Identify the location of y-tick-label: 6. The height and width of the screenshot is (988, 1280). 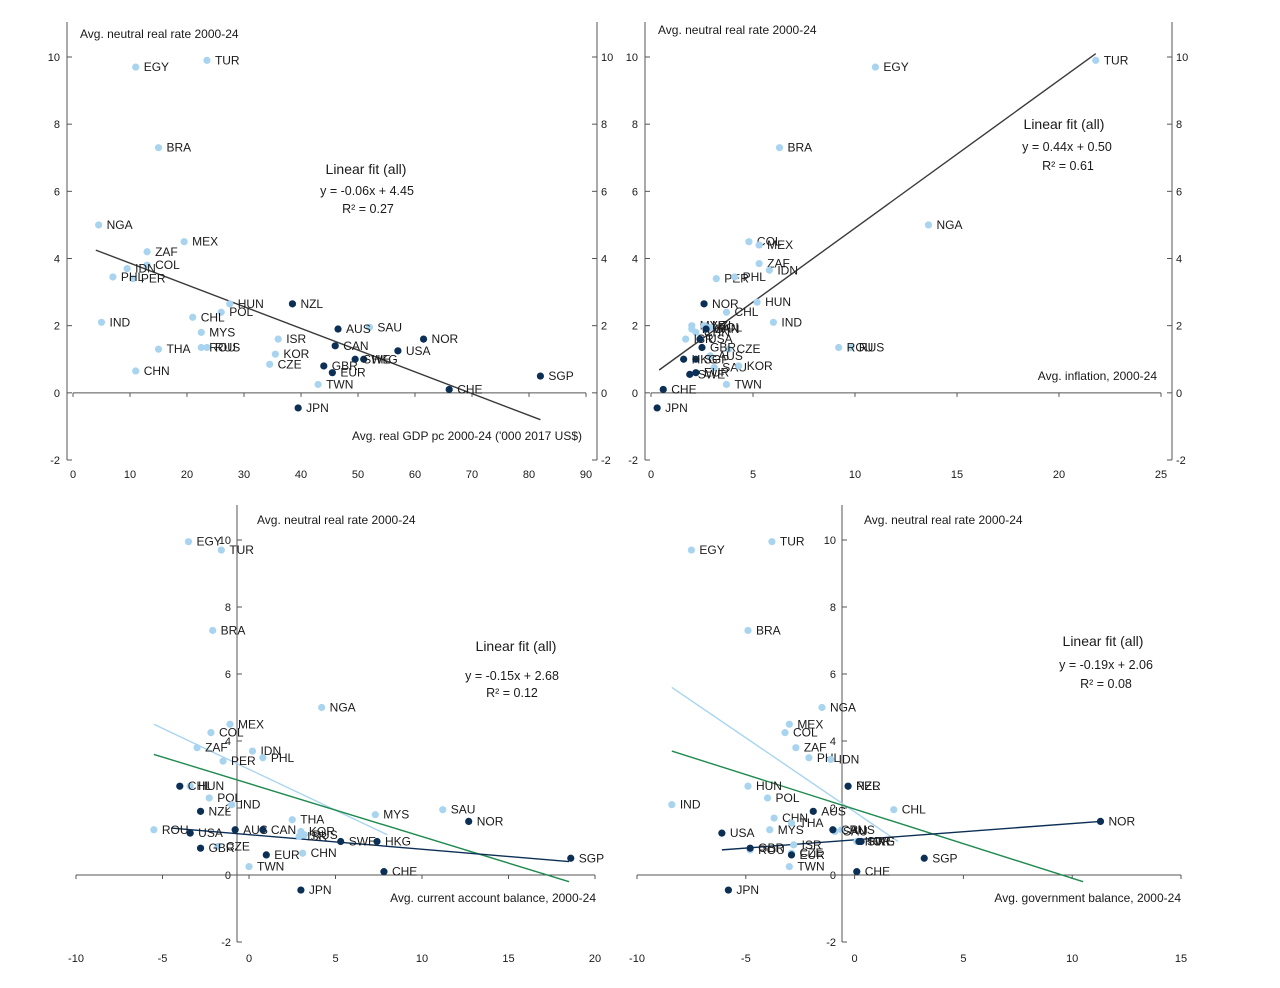
(833, 675).